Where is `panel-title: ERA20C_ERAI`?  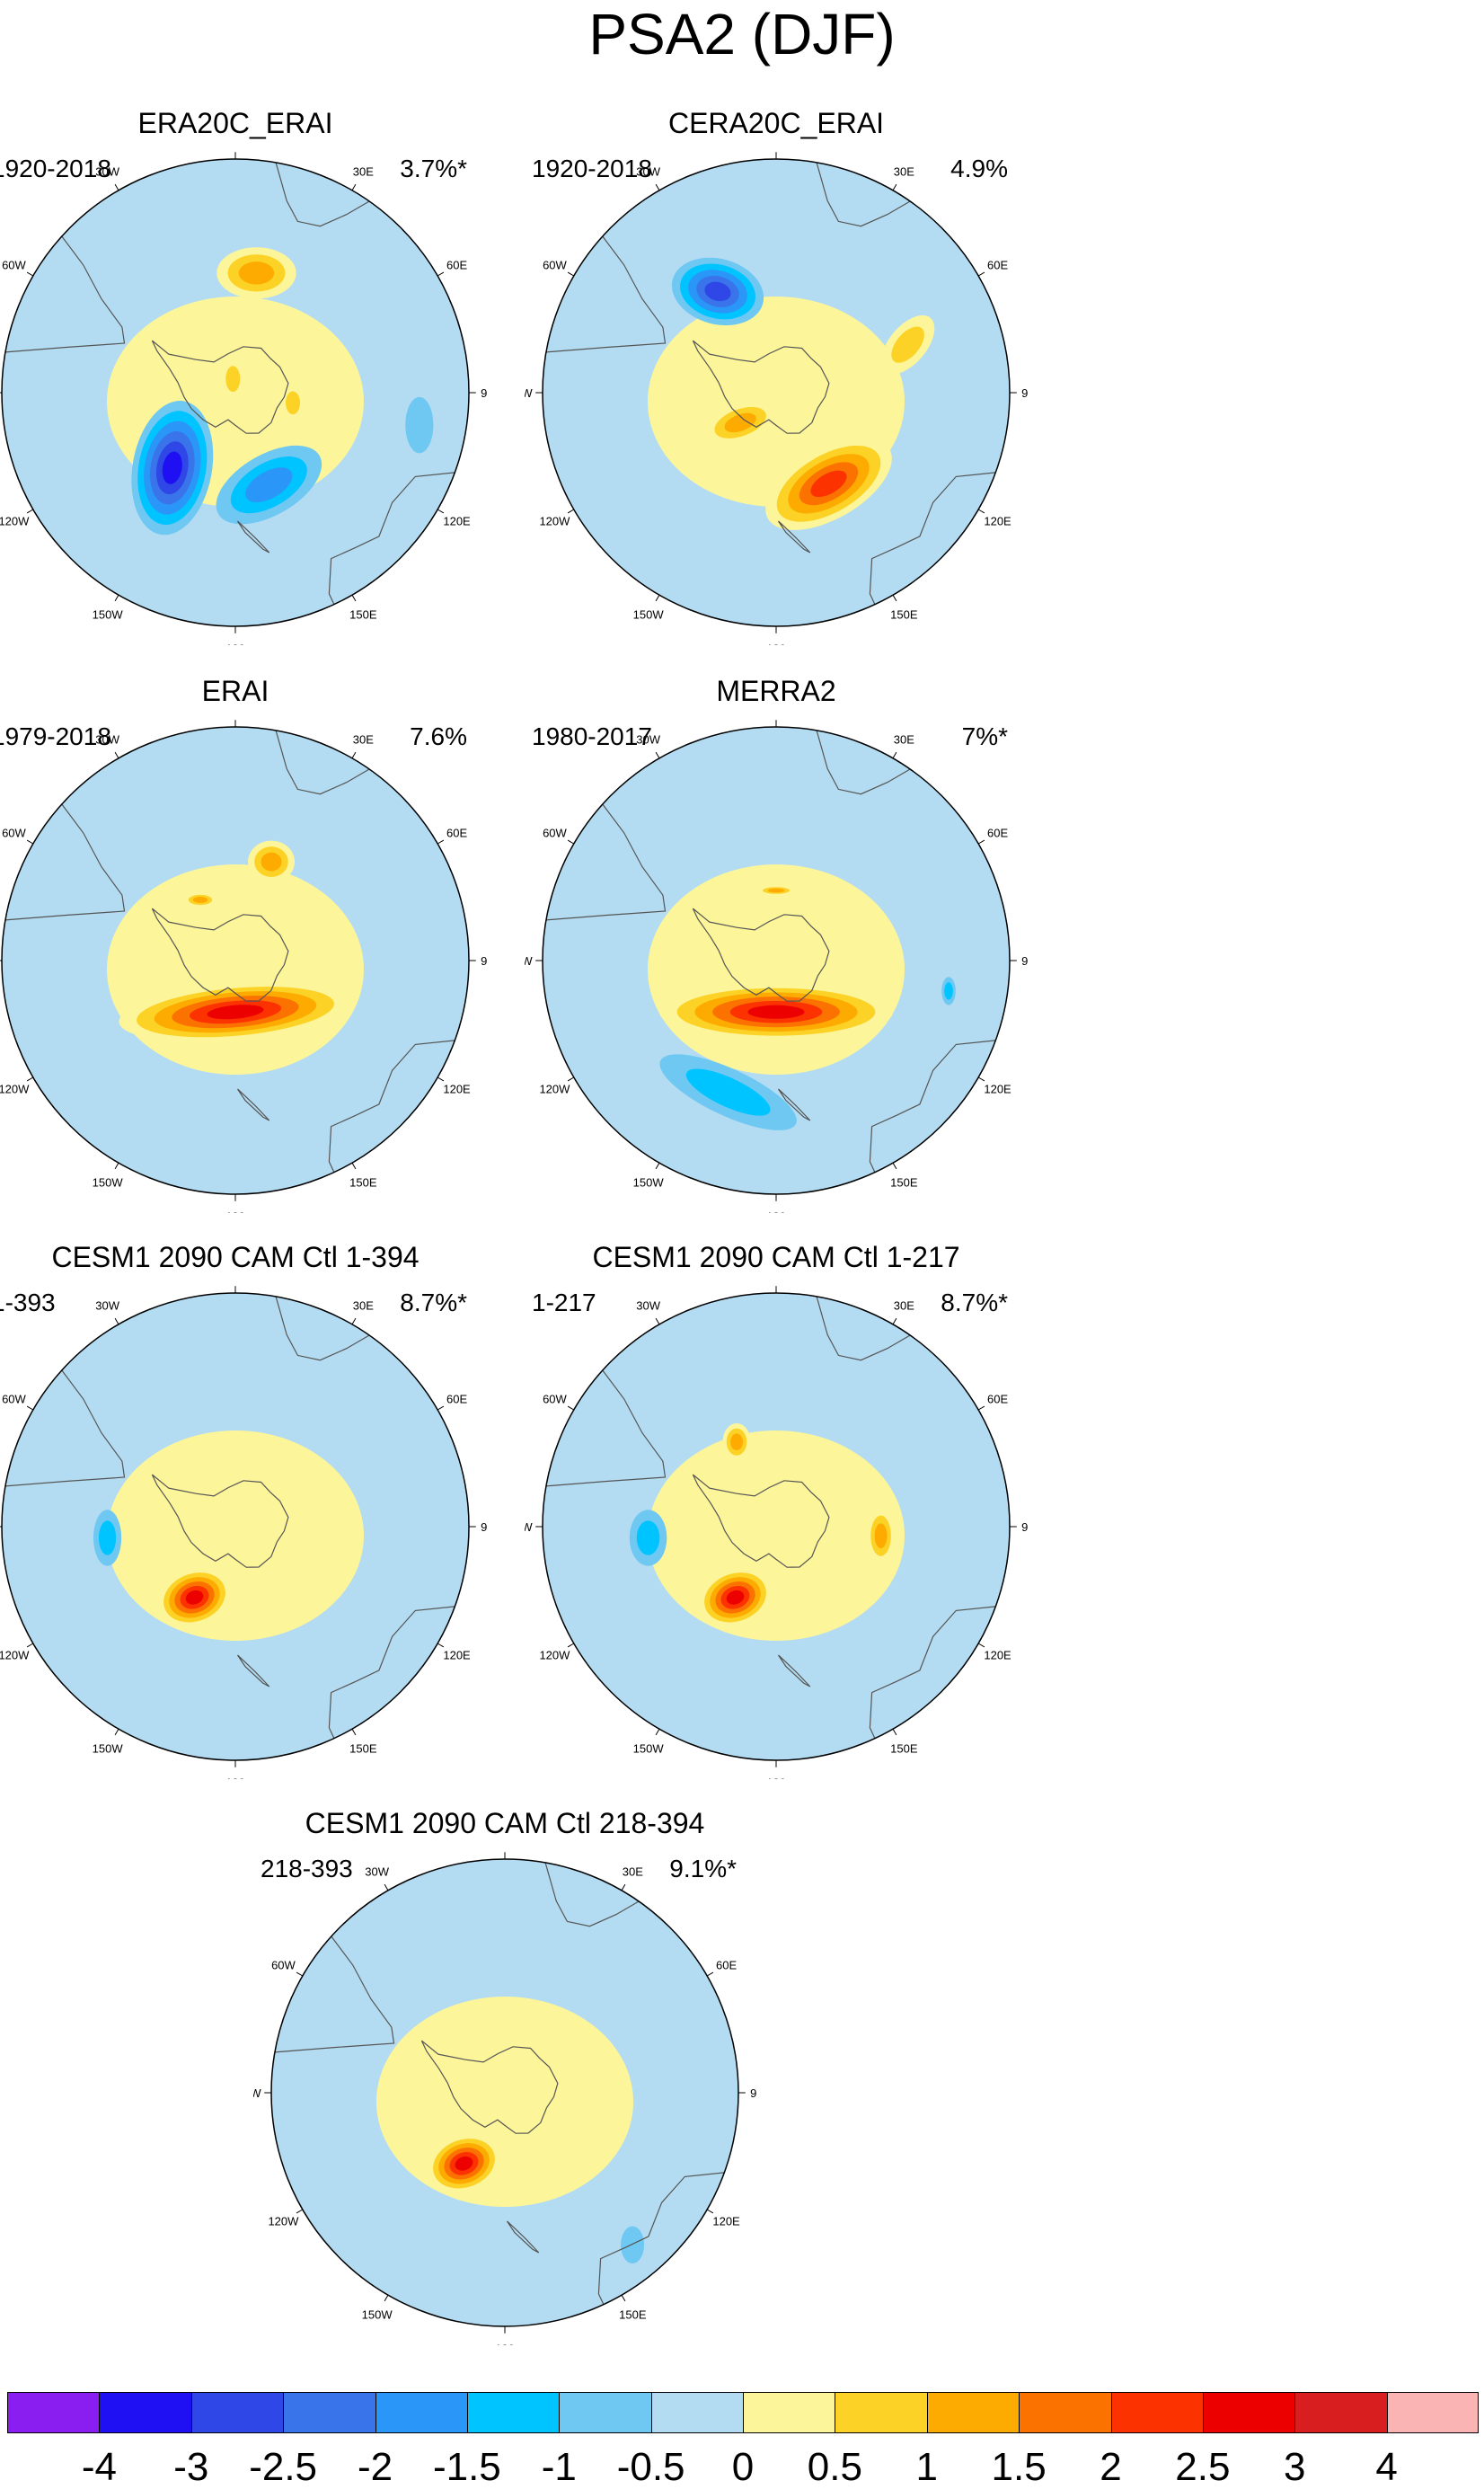 panel-title: ERA20C_ERAI is located at coordinates (235, 123).